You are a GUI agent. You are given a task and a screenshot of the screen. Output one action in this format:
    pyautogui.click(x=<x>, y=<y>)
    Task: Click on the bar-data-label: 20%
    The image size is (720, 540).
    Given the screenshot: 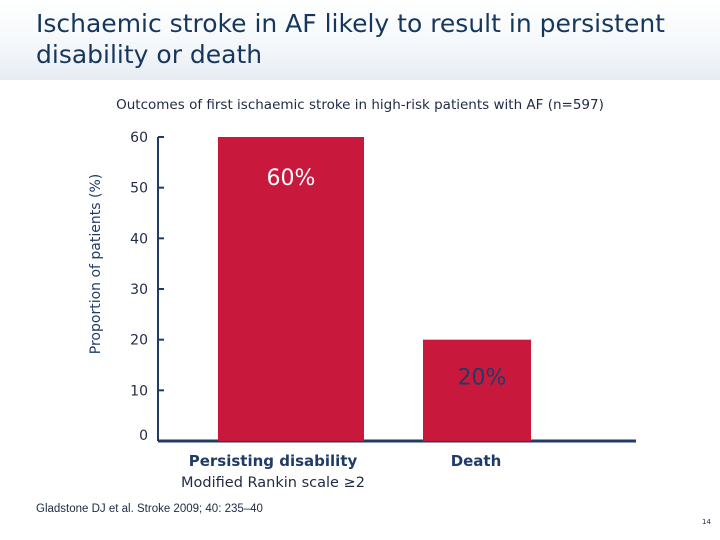 What is the action you would take?
    pyautogui.click(x=482, y=378)
    